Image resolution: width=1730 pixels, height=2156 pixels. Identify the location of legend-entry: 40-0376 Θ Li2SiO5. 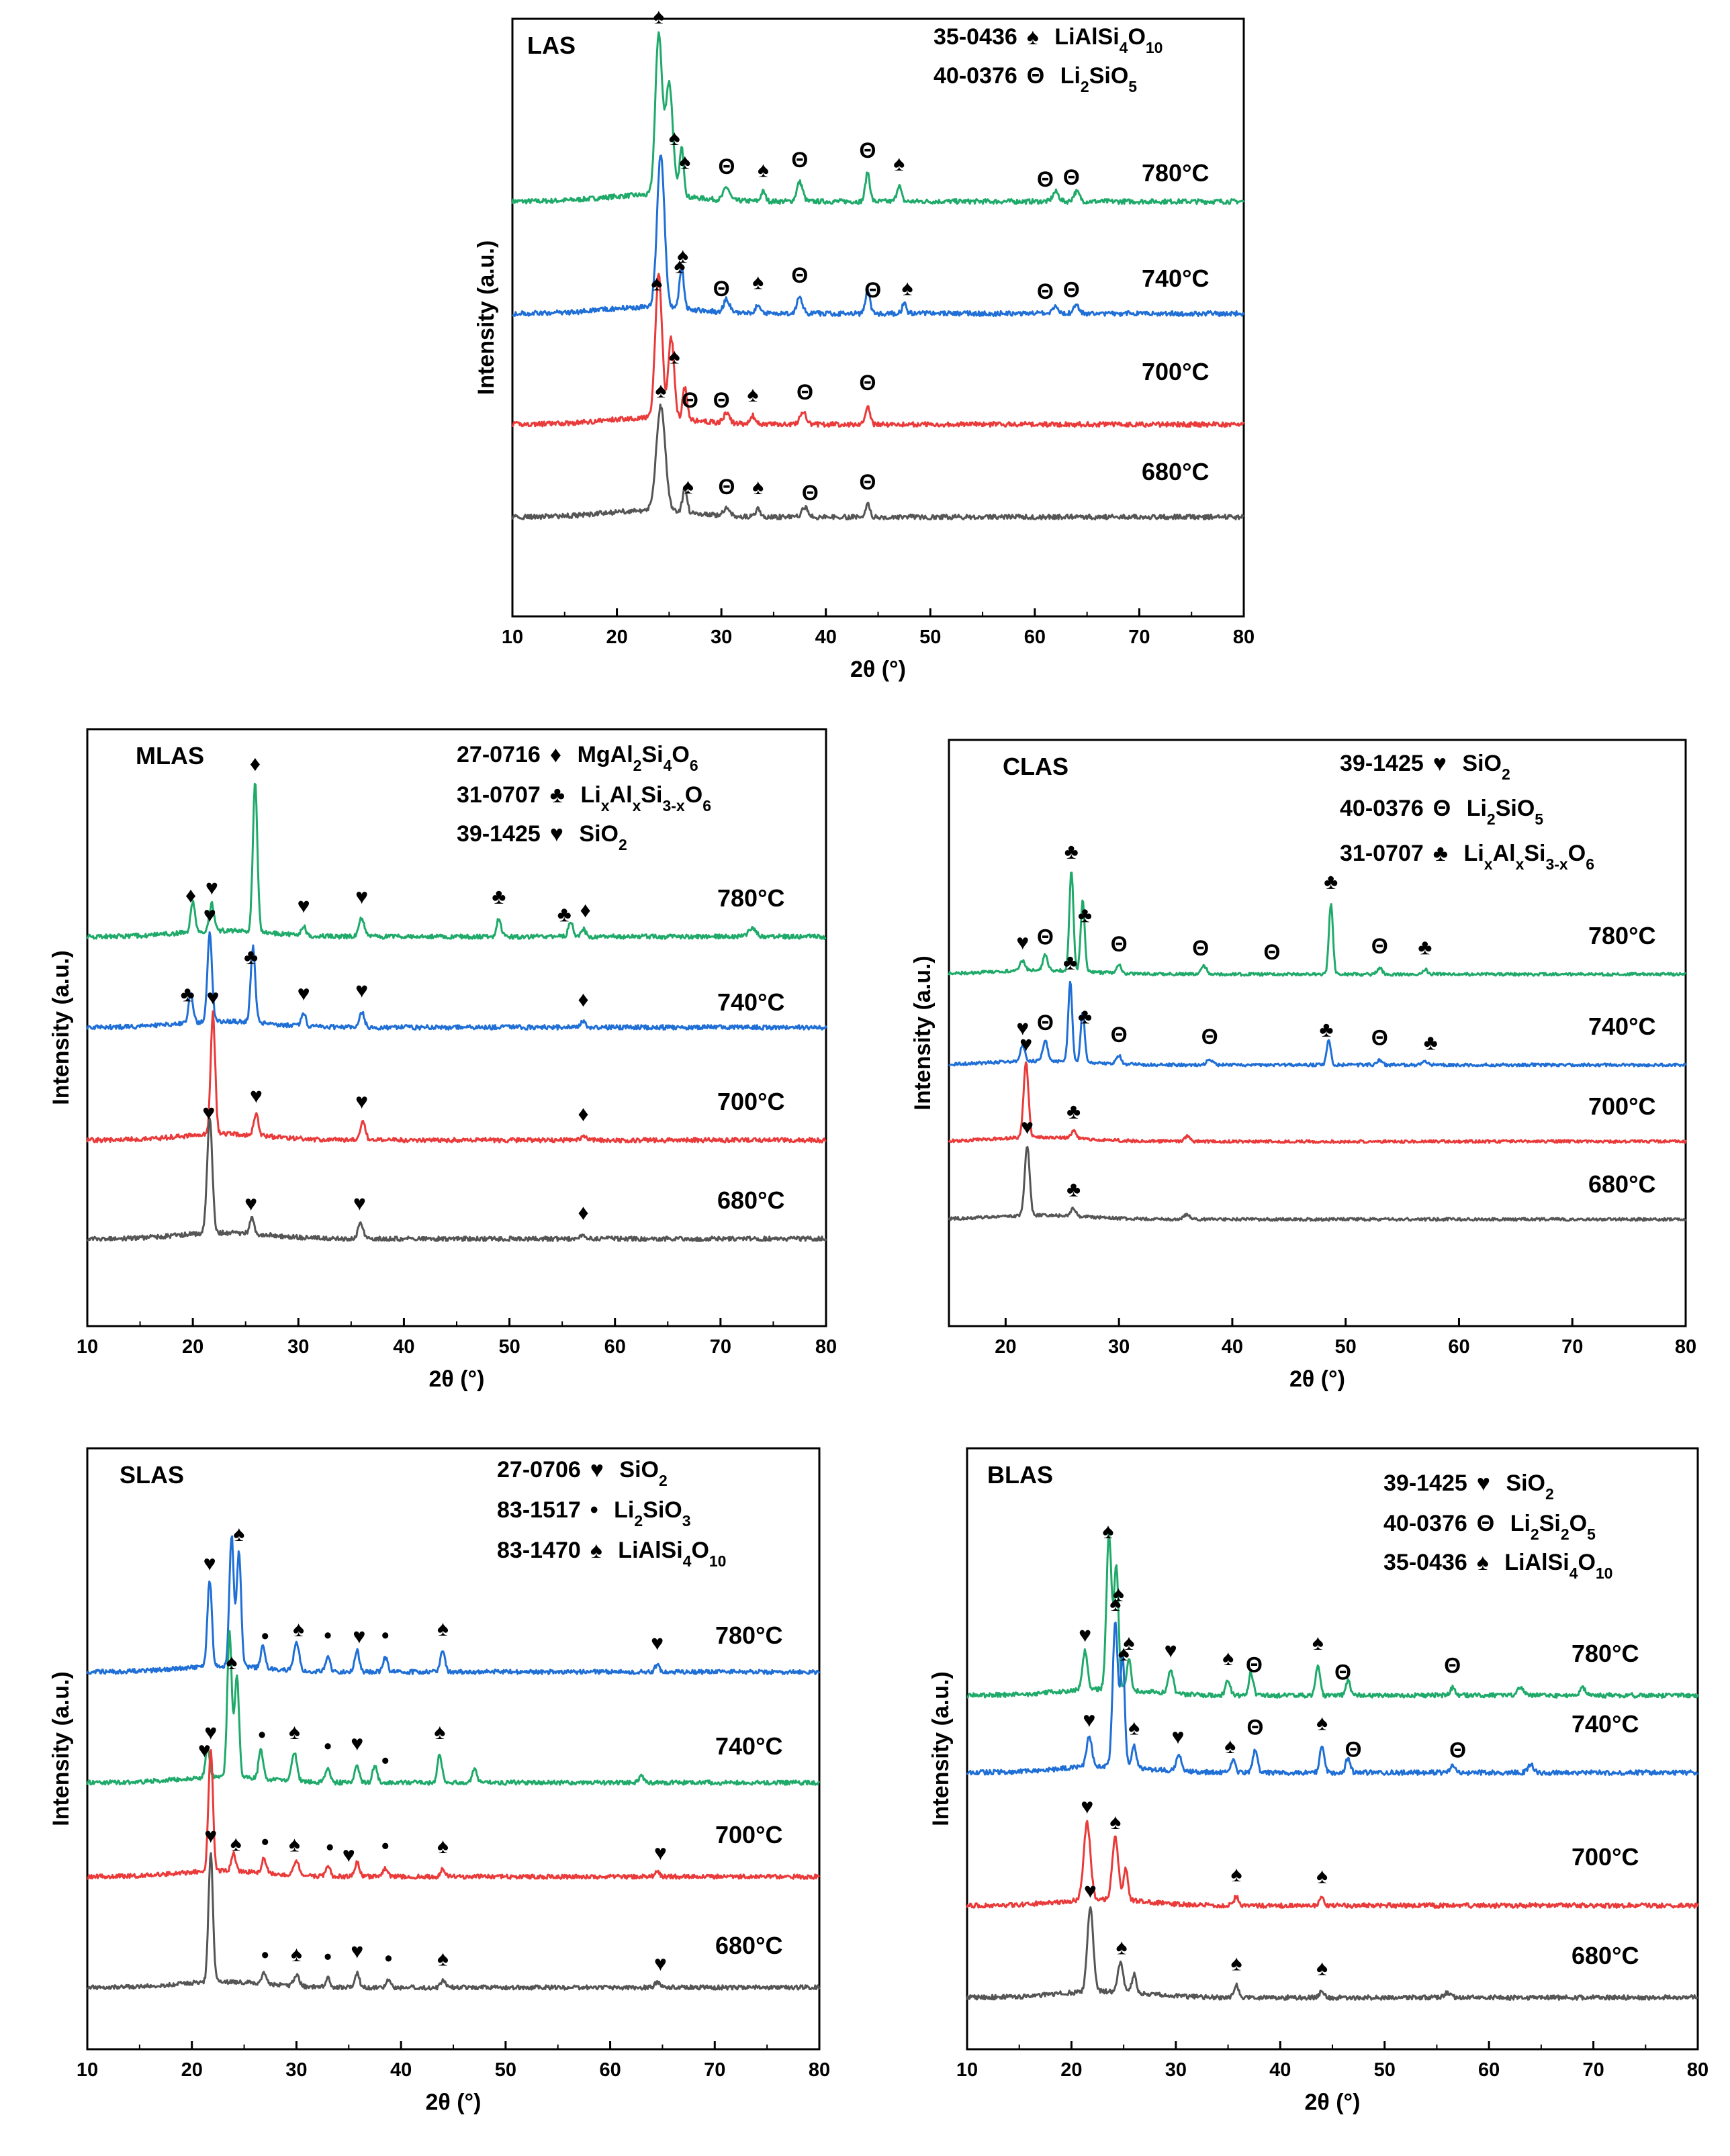
(1441, 812).